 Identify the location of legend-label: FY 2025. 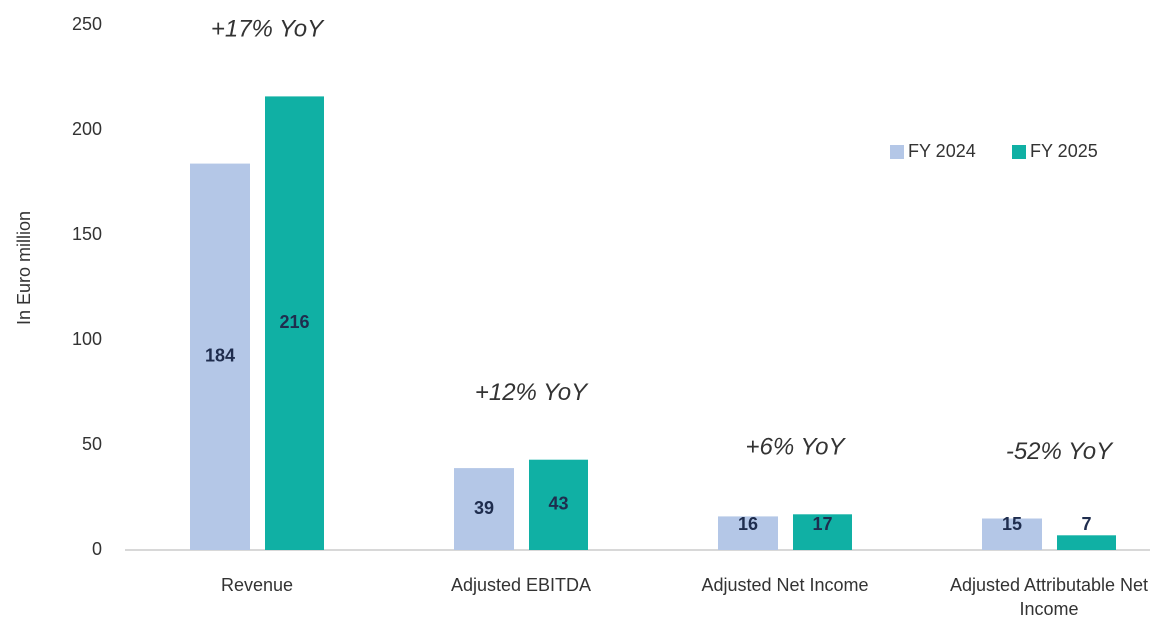
(1064, 151).